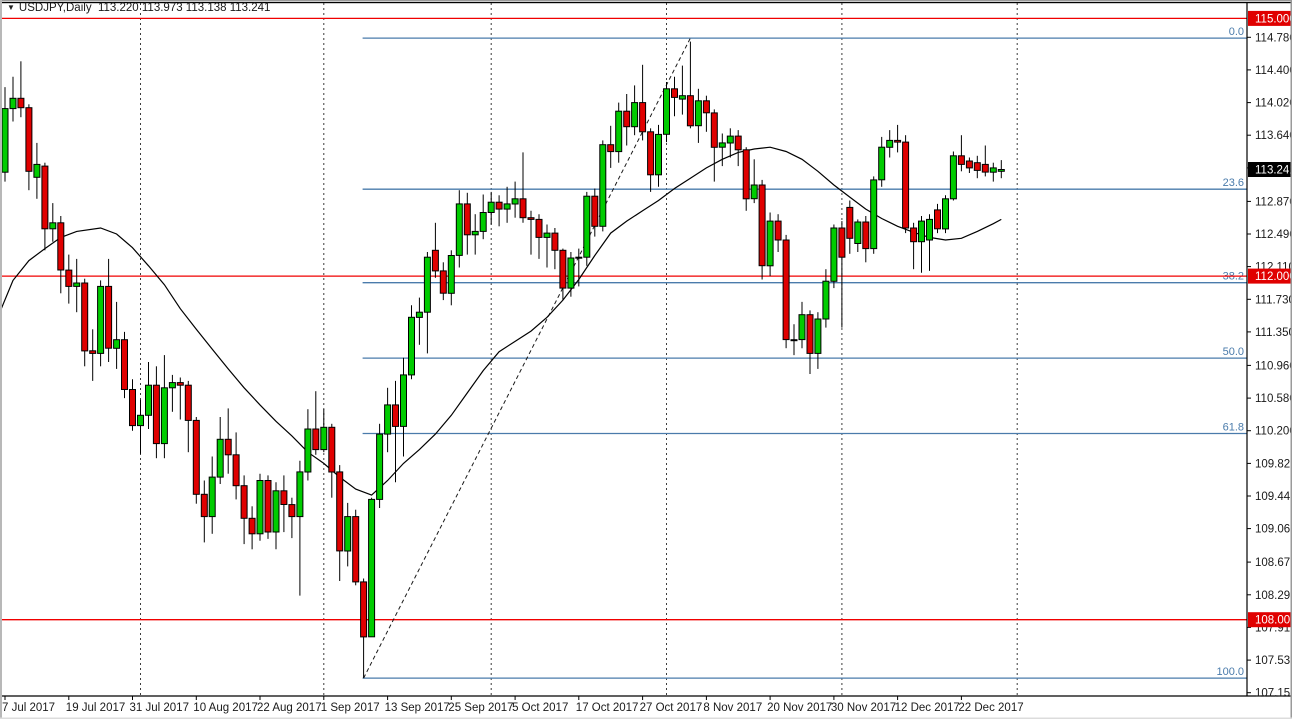 This screenshot has height=719, width=1292. Describe the element at coordinates (607, 708) in the screenshot. I see `svg-text: 17 Oct 2017` at that location.